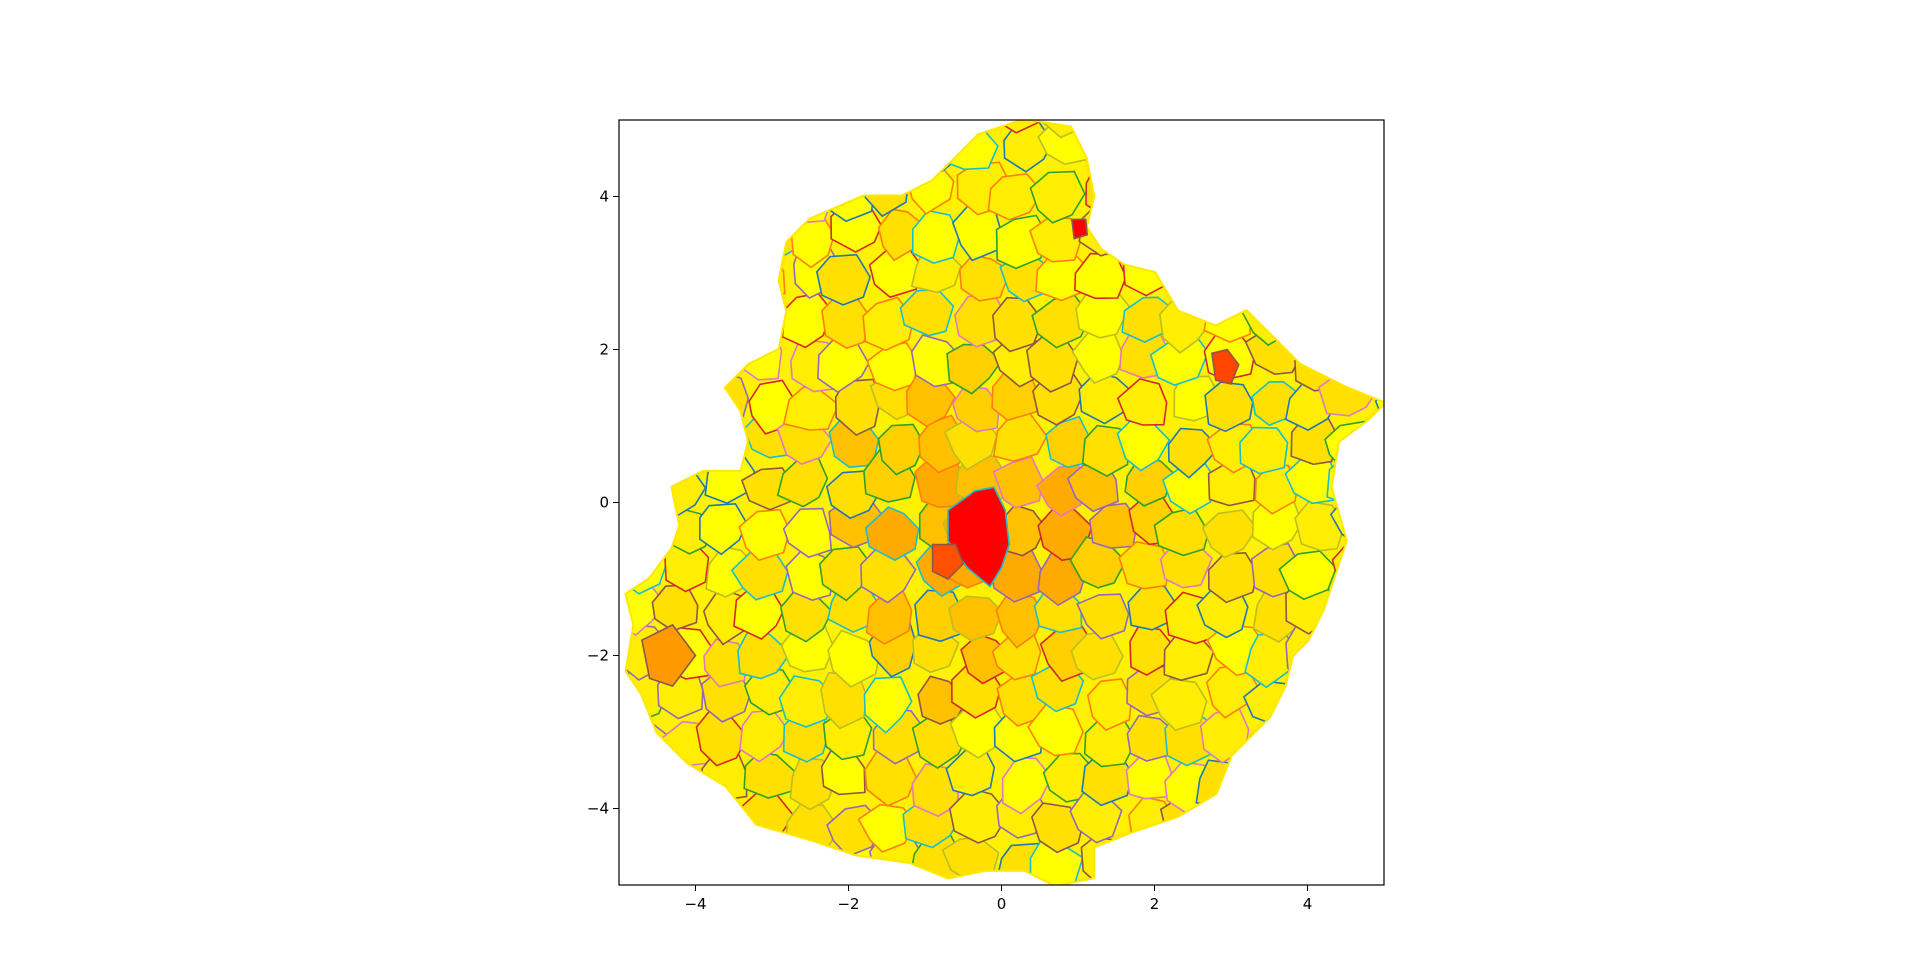  Describe the element at coordinates (1002, 904) in the screenshot. I see `x-tick-label: 0` at that location.